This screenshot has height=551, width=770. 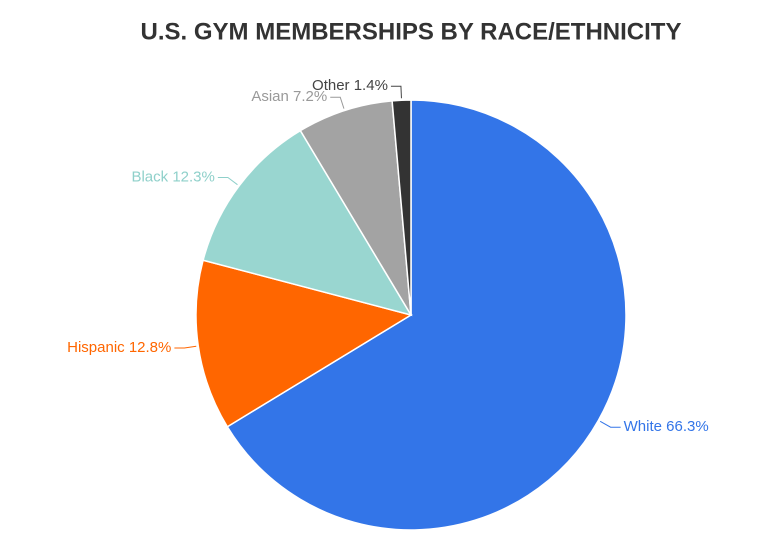 I want to click on slice-label: Asian 7.2%, so click(x=289, y=96).